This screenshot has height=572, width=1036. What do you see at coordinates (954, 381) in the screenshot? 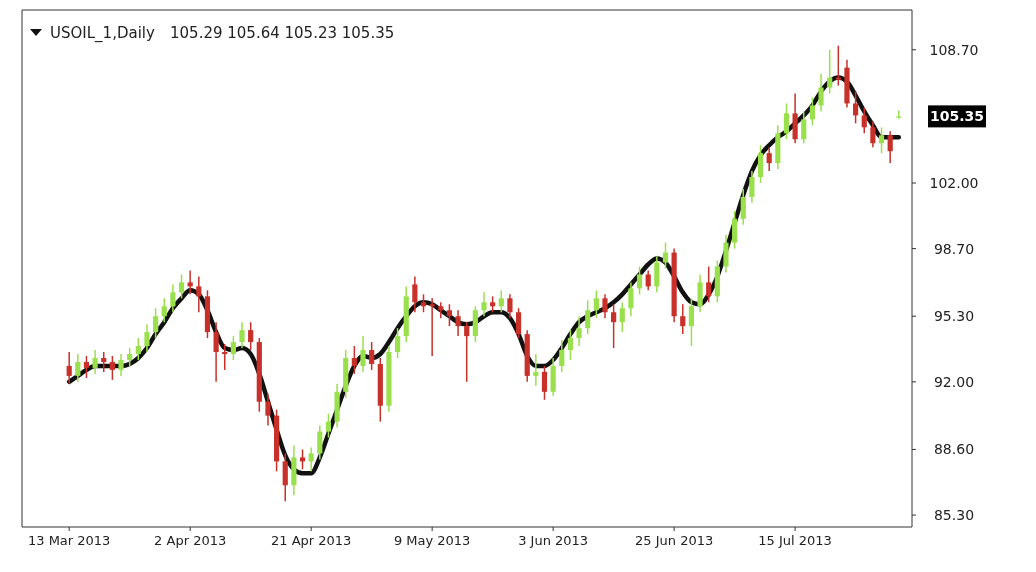
I see `y-tick-label: 92.00` at bounding box center [954, 381].